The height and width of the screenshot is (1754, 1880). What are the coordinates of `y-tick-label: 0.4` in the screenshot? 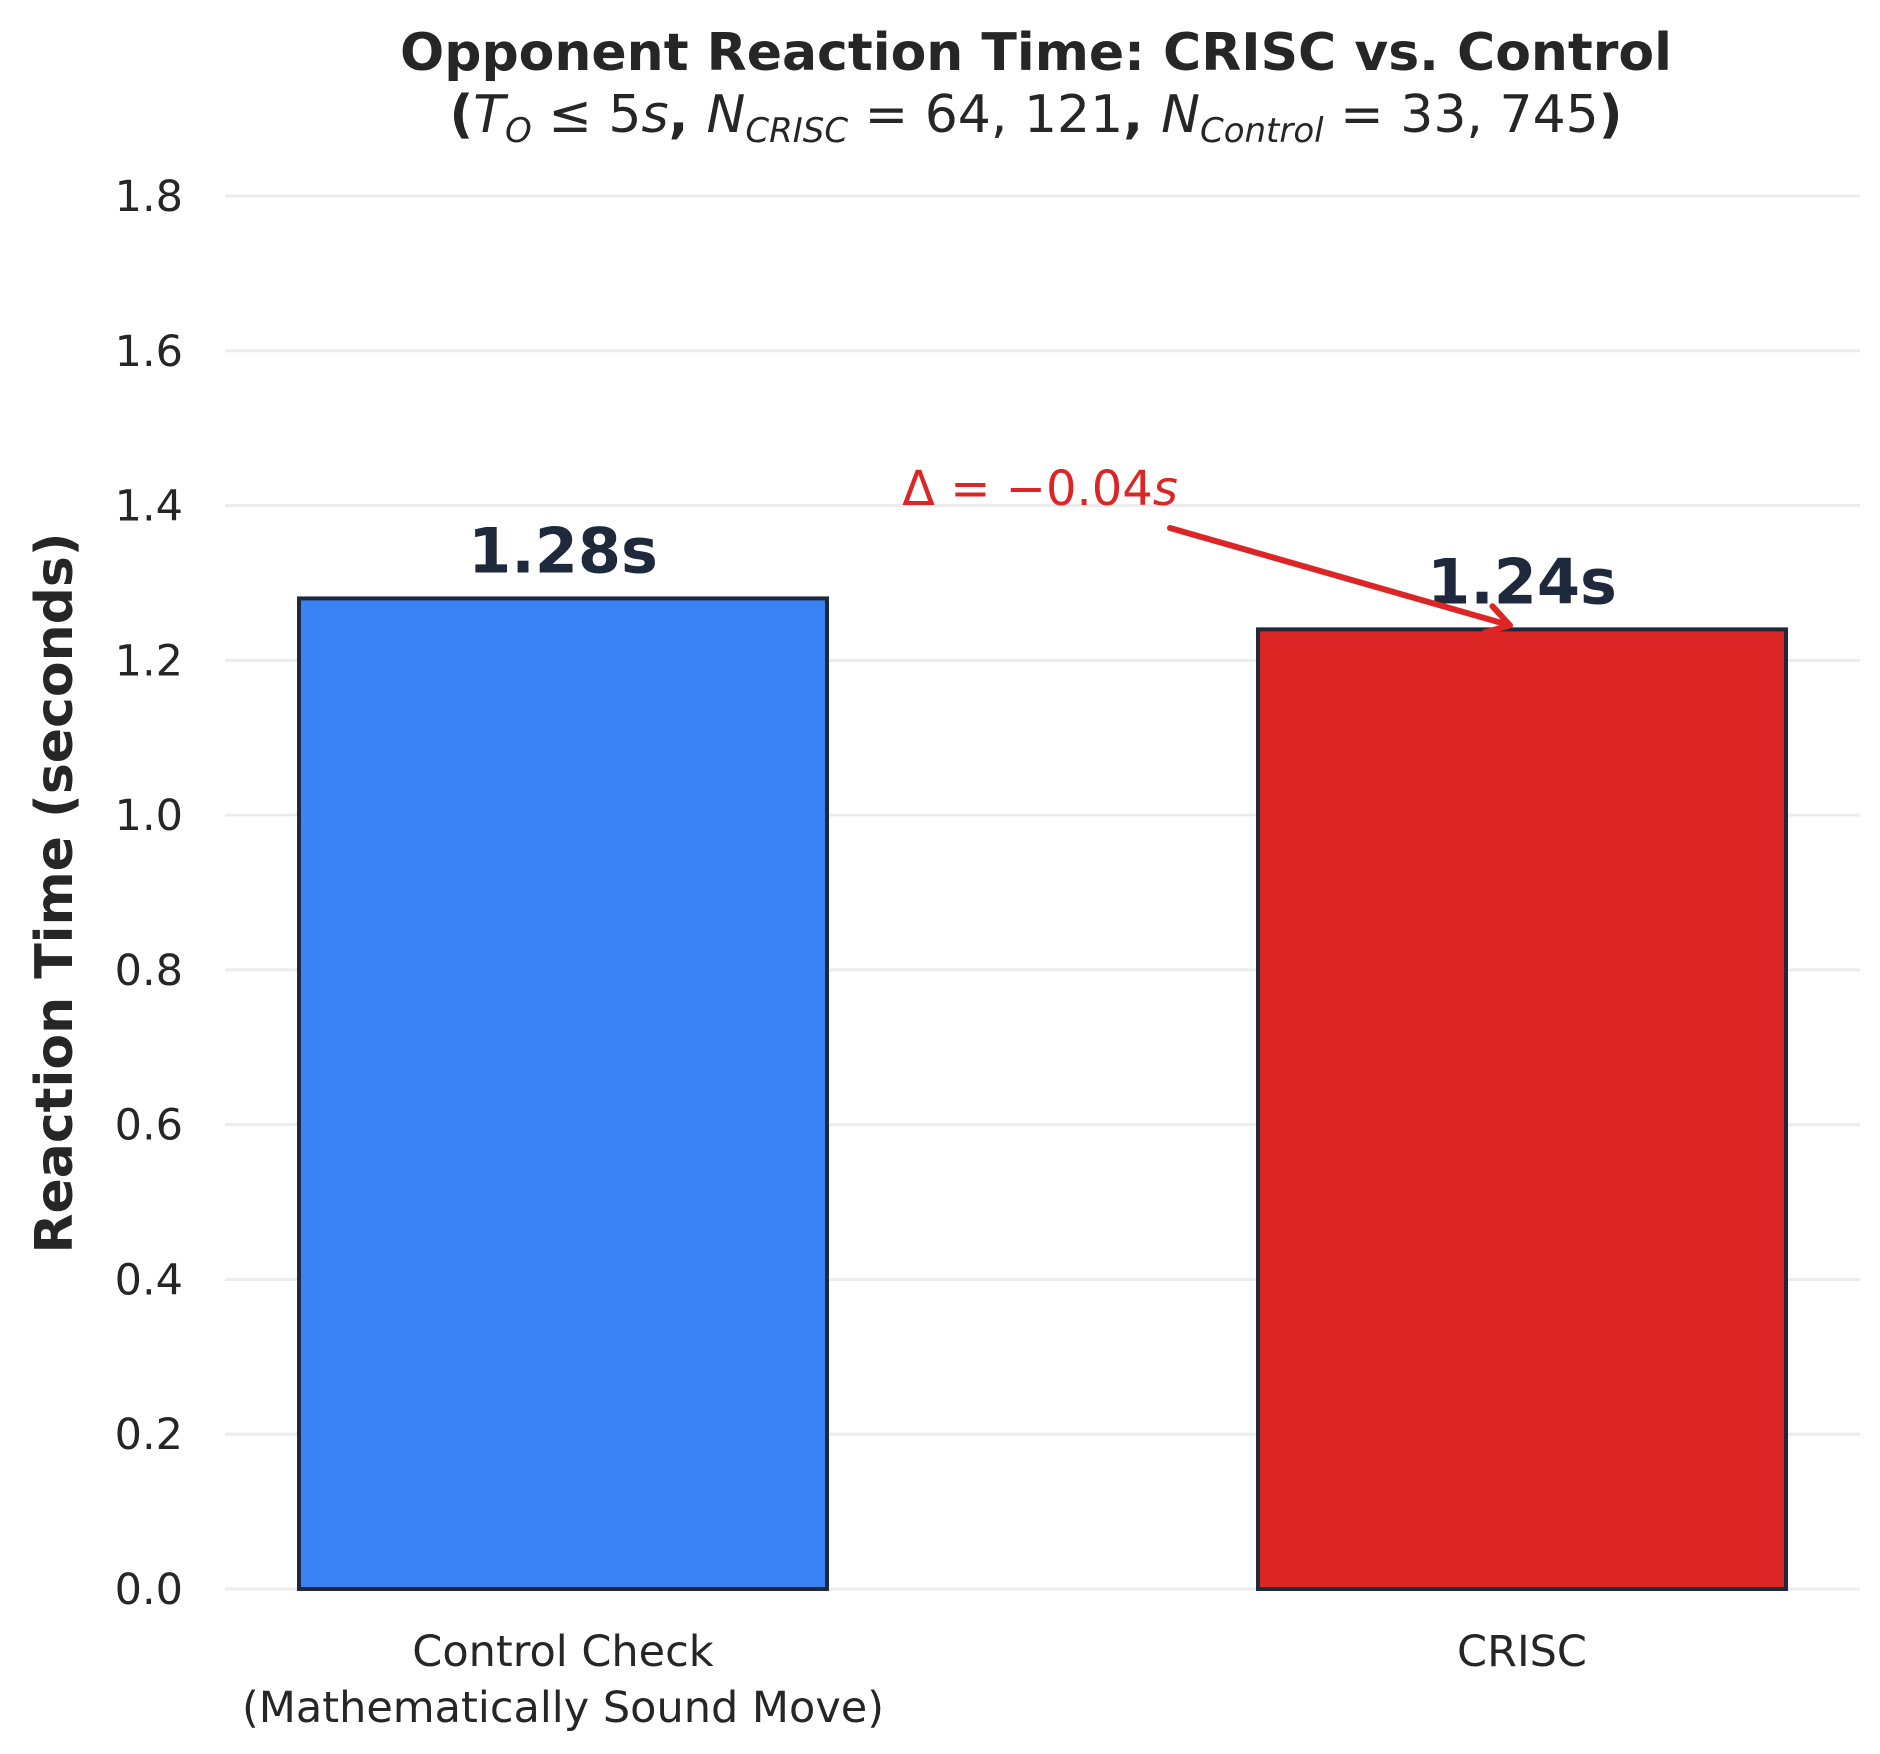 It's located at (149, 1280).